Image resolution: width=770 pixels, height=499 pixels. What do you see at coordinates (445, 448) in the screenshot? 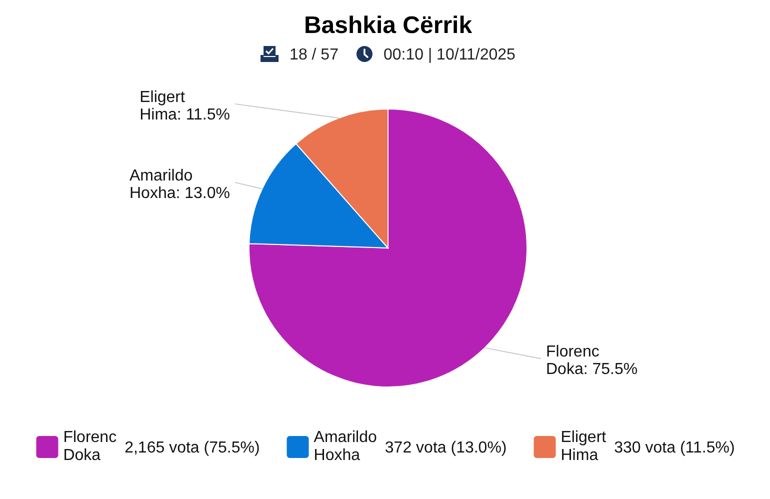
I see `text: 372 vota (13.0%)` at bounding box center [445, 448].